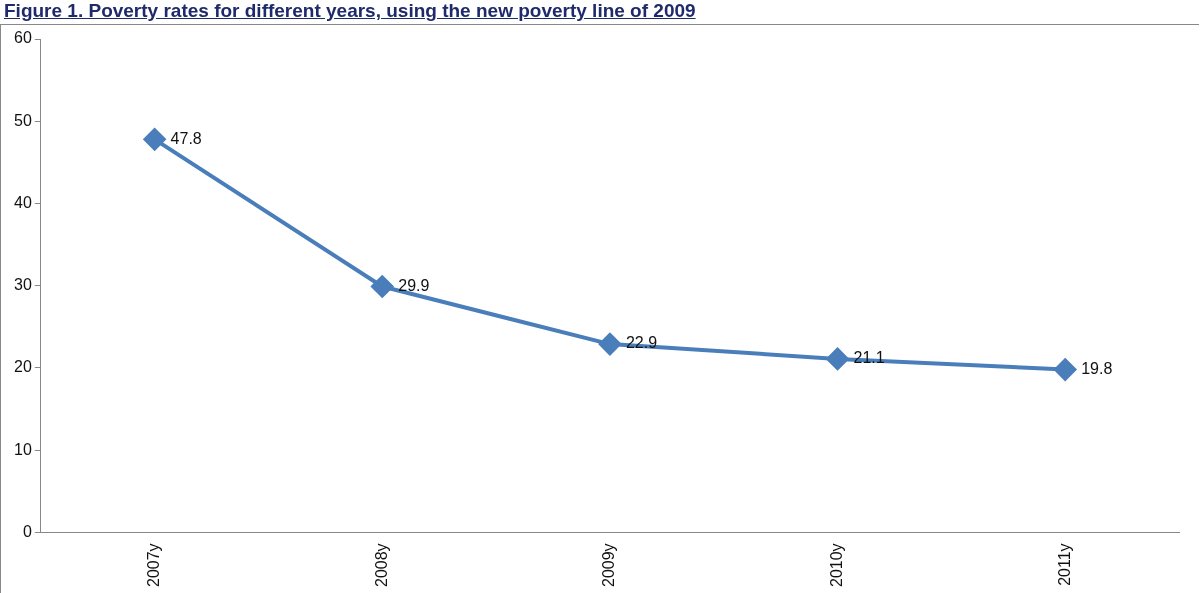  Describe the element at coordinates (23, 449) in the screenshot. I see `y-tick-label: 10` at that location.